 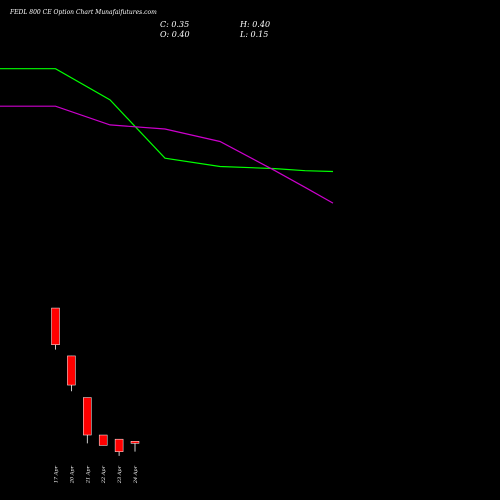 I want to click on candle-20-apr, so click(x=71, y=373).